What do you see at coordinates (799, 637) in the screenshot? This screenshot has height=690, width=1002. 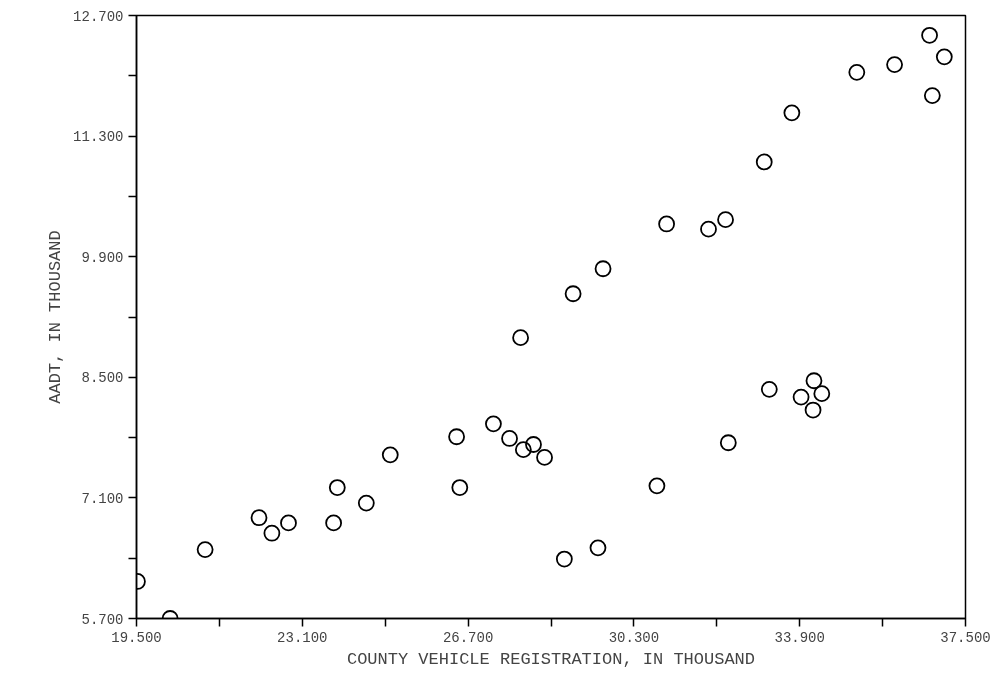 I see `x-tick-label: 33.900` at bounding box center [799, 637].